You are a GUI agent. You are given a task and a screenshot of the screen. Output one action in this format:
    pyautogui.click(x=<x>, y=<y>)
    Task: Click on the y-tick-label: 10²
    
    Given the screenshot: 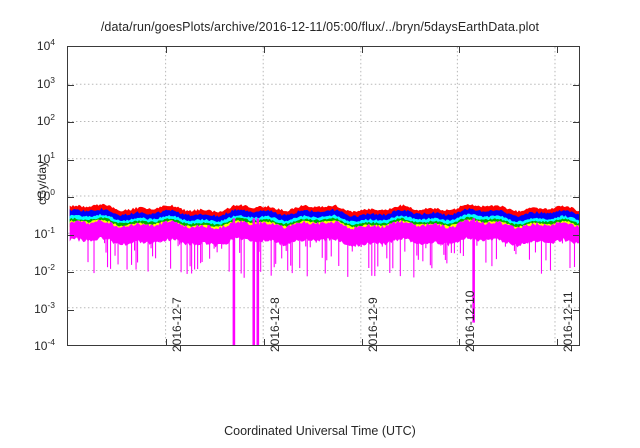 What is the action you would take?
    pyautogui.click(x=45, y=120)
    